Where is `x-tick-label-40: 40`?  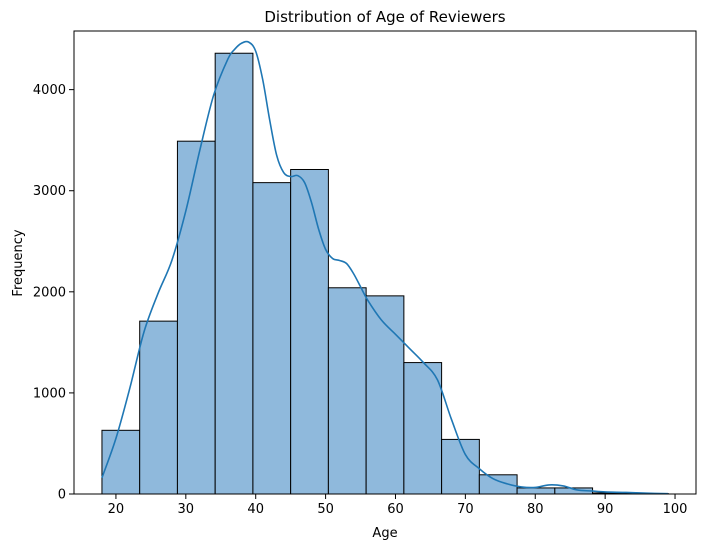
x-tick-label-40: 40 is located at coordinates (255, 509).